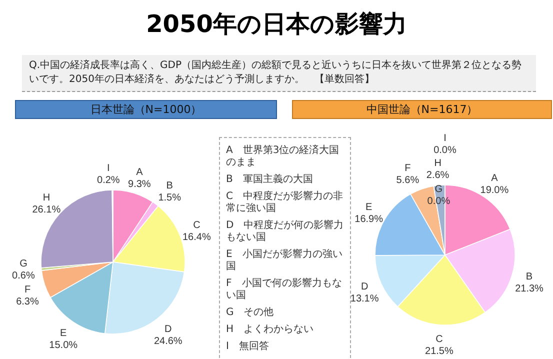 This screenshot has height=359, width=553. I want to click on data-label: 26.1%, so click(46, 210).